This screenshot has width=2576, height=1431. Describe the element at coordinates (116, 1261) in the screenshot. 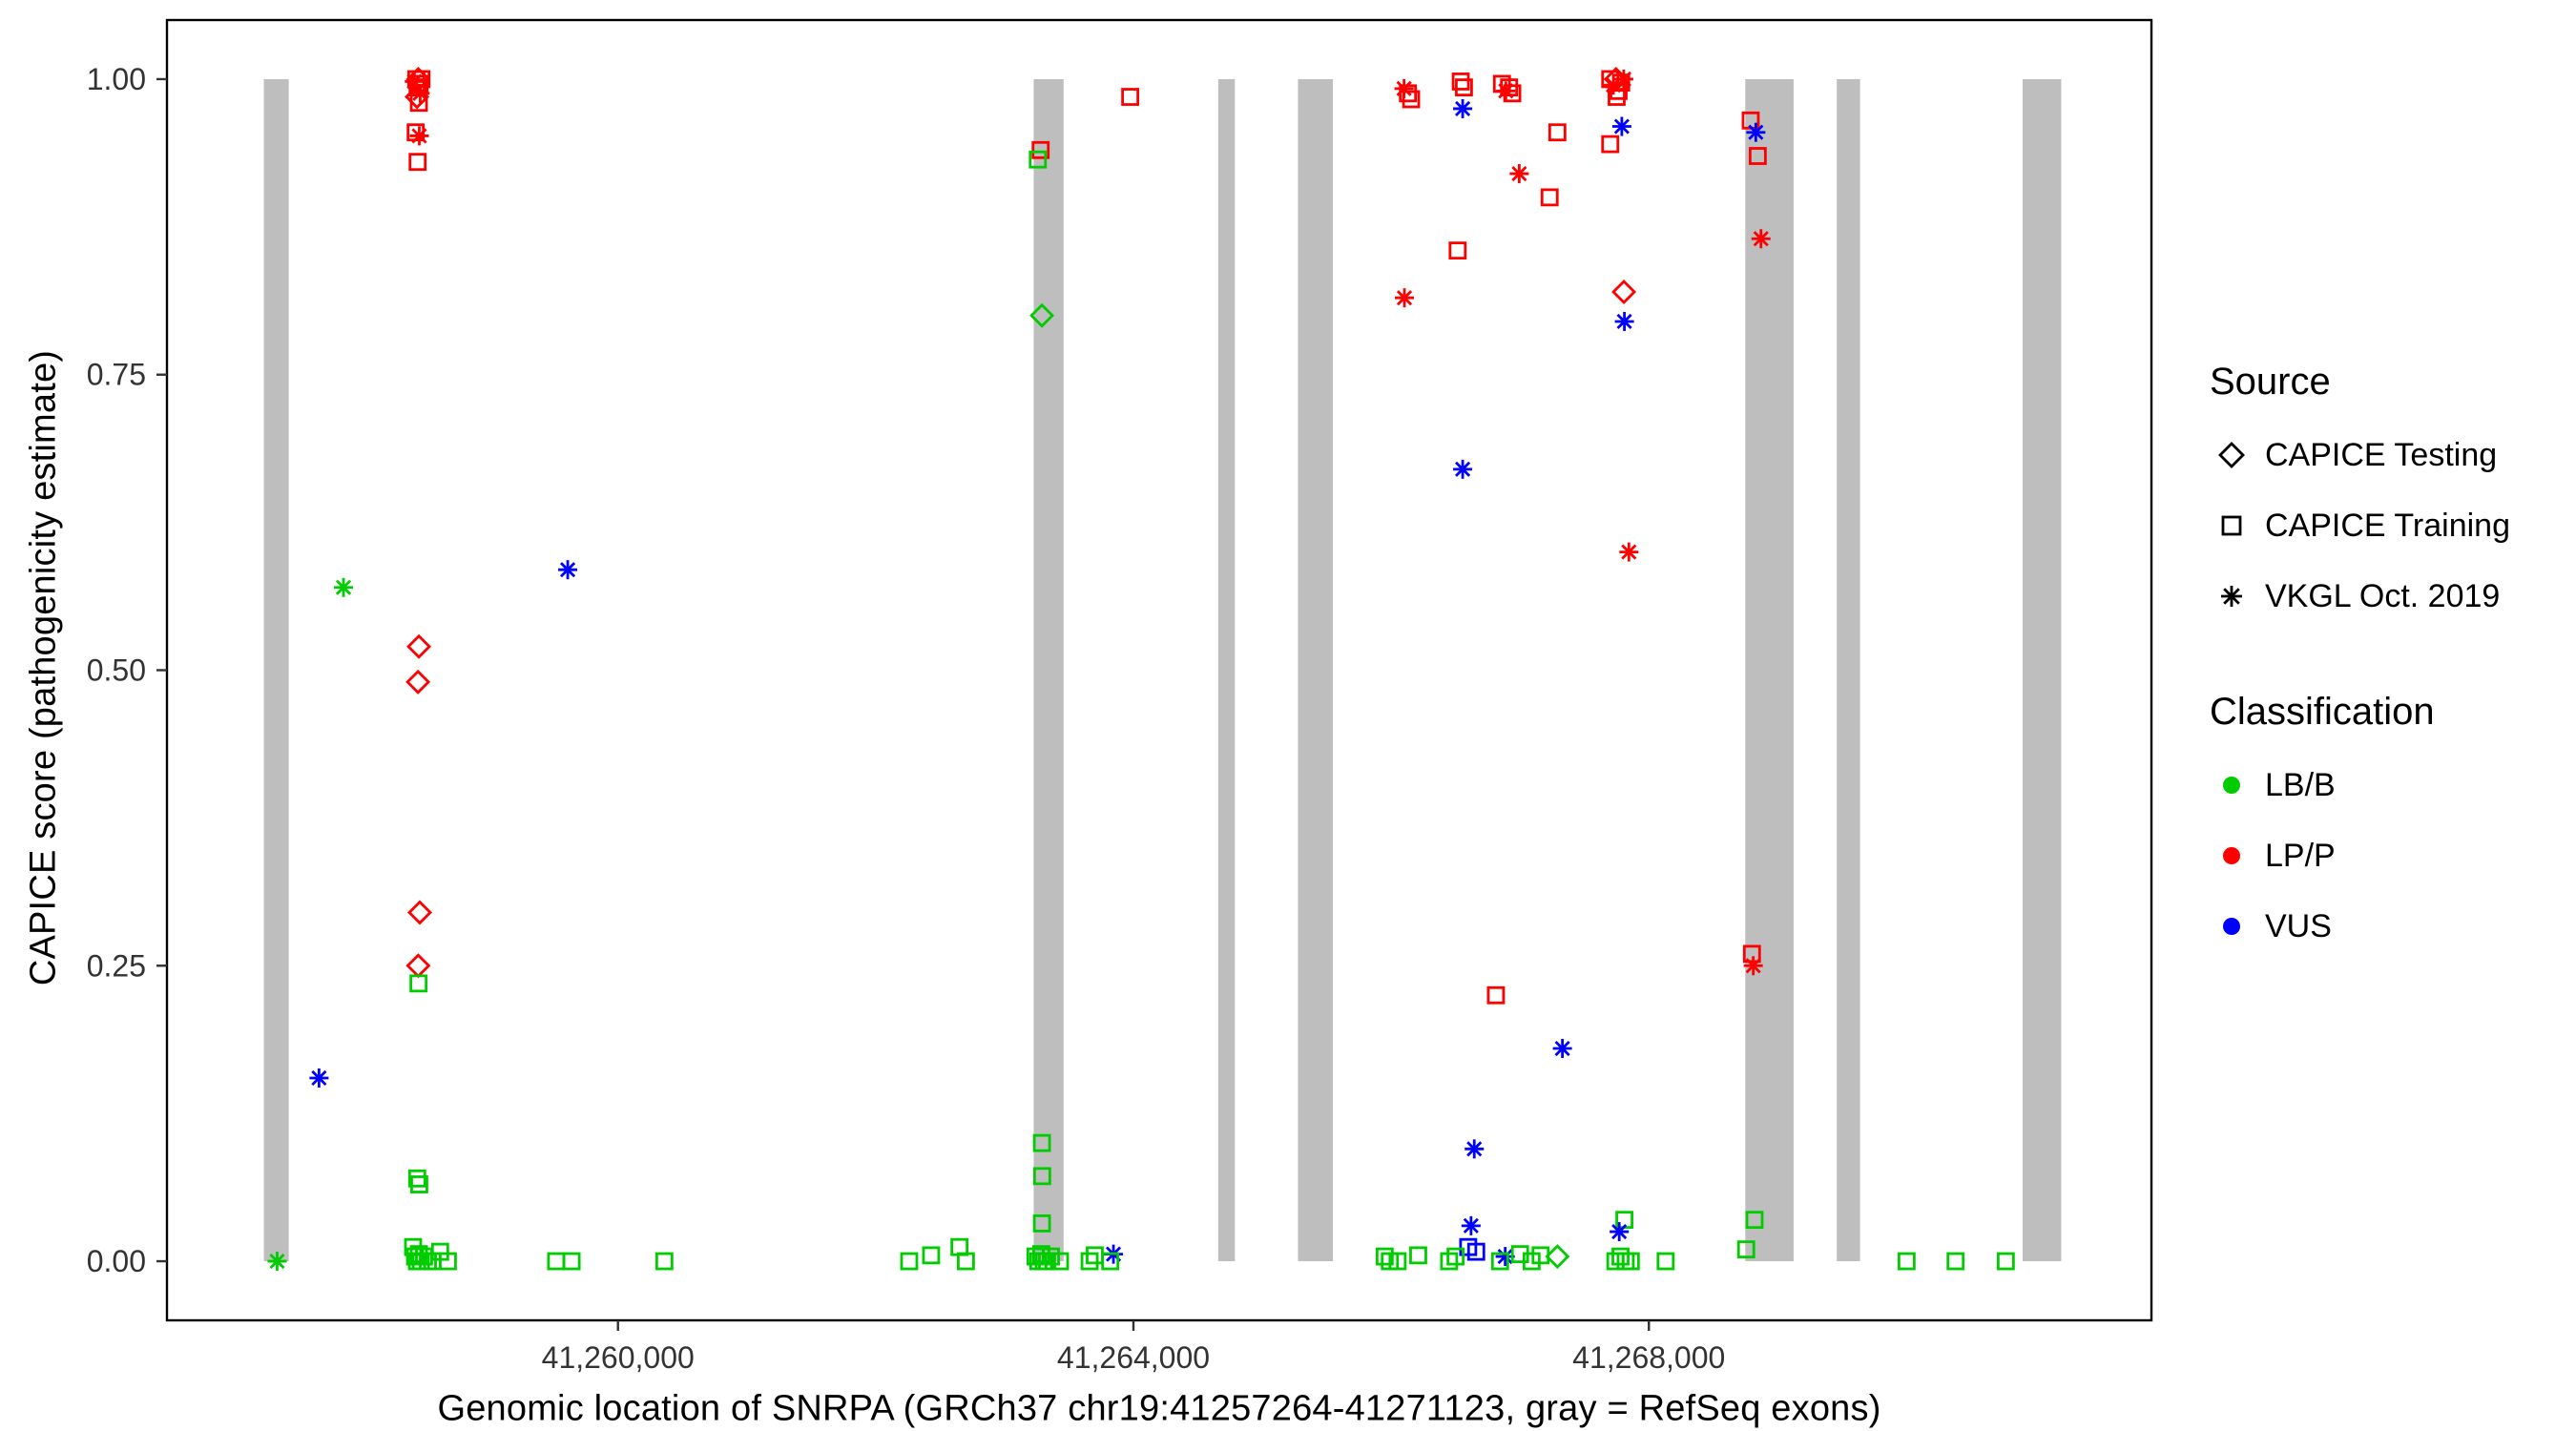

I see `y-tick-label: 0.00` at that location.